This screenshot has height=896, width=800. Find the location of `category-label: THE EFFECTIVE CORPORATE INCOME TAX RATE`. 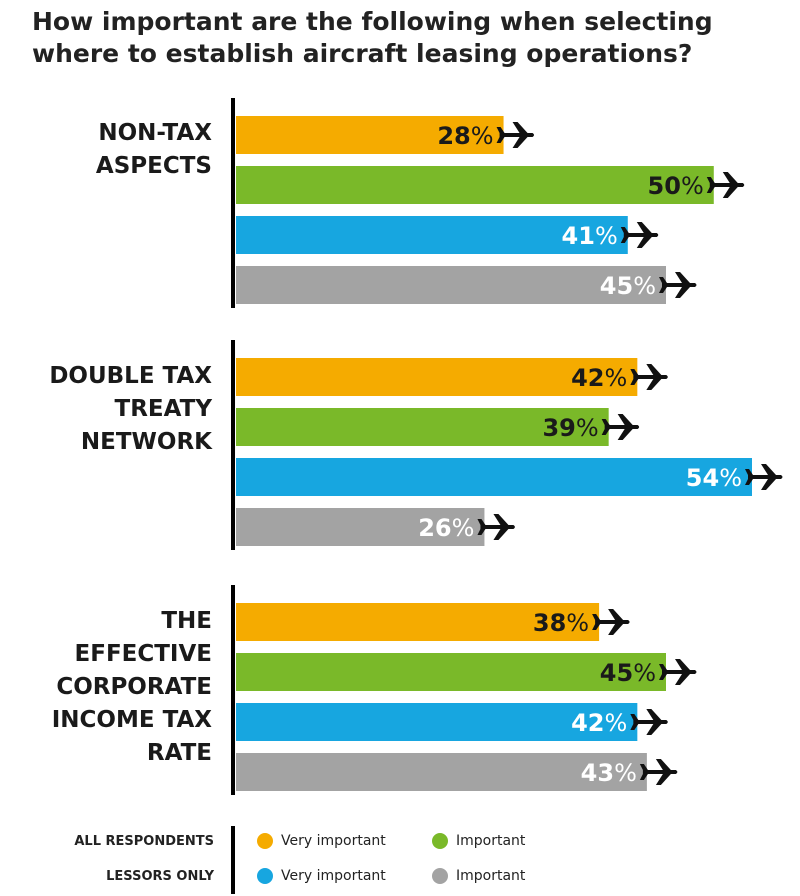

category-label: THE EFFECTIVE CORPORATE INCOME TAX RATE is located at coordinates (106, 687).